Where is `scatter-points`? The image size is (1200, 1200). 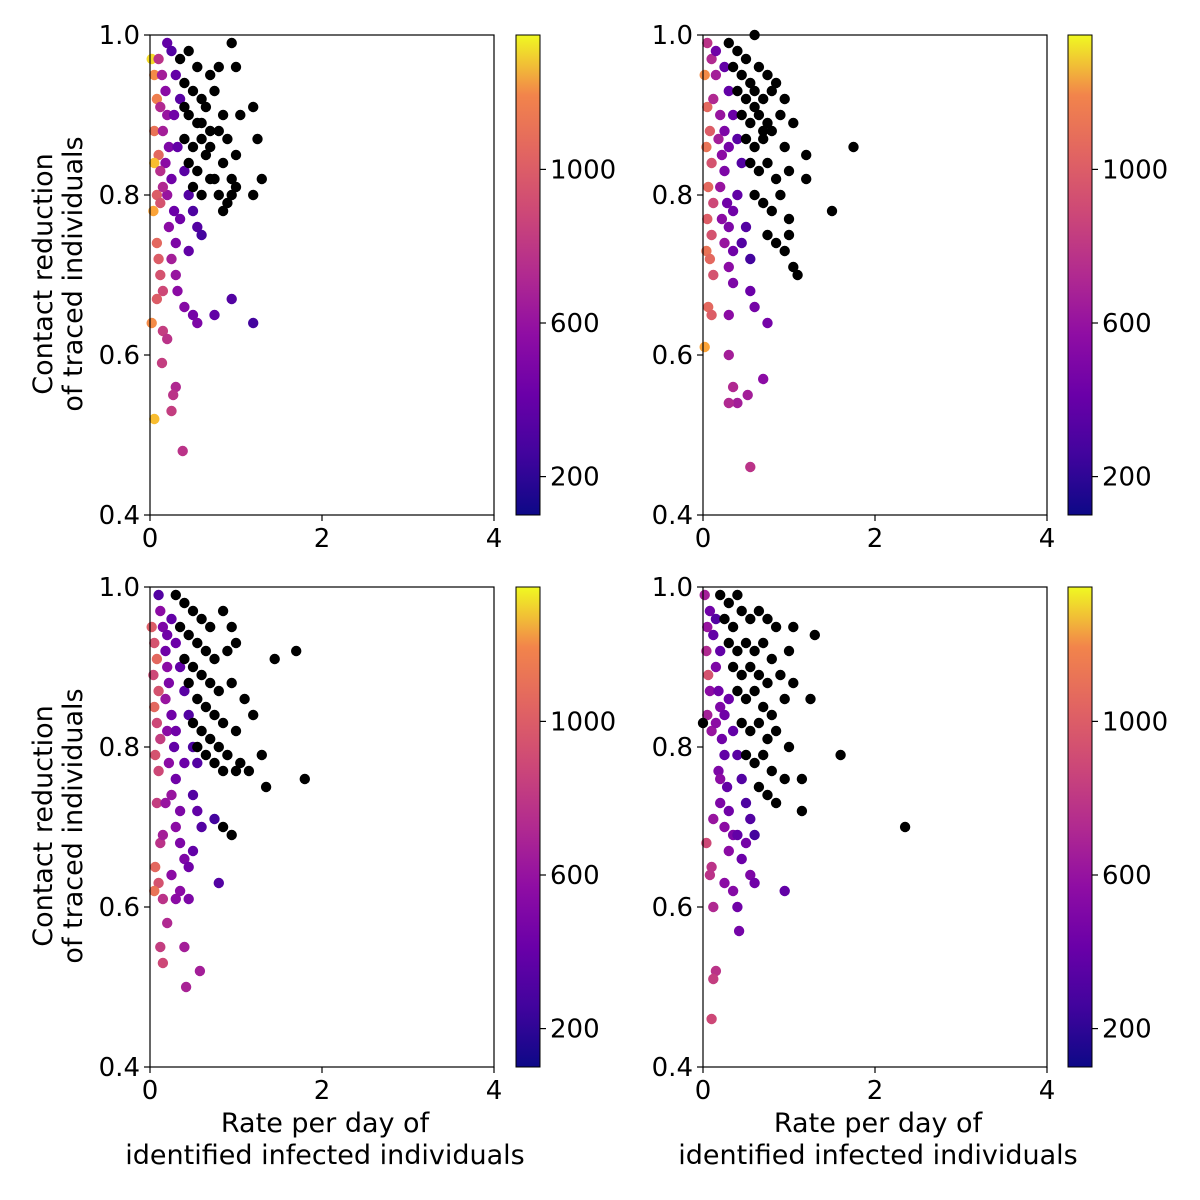
scatter-points is located at coordinates (228, 791).